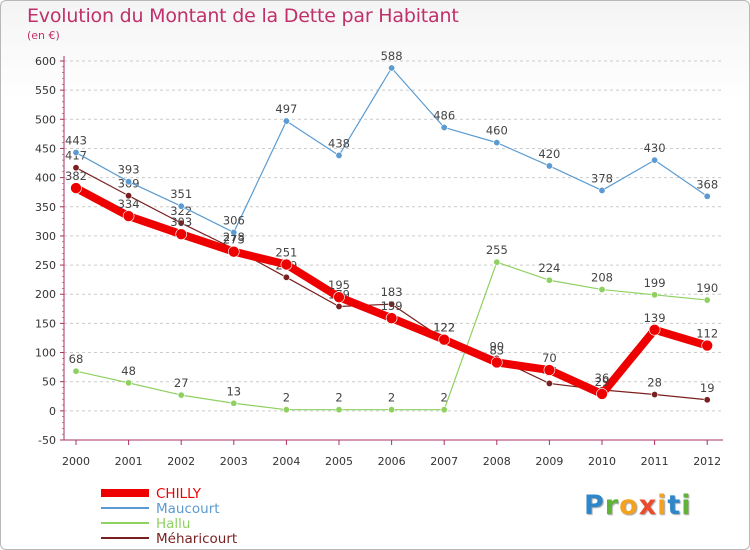 The image size is (750, 550). I want to click on y-tick-label: 450, so click(45, 148).